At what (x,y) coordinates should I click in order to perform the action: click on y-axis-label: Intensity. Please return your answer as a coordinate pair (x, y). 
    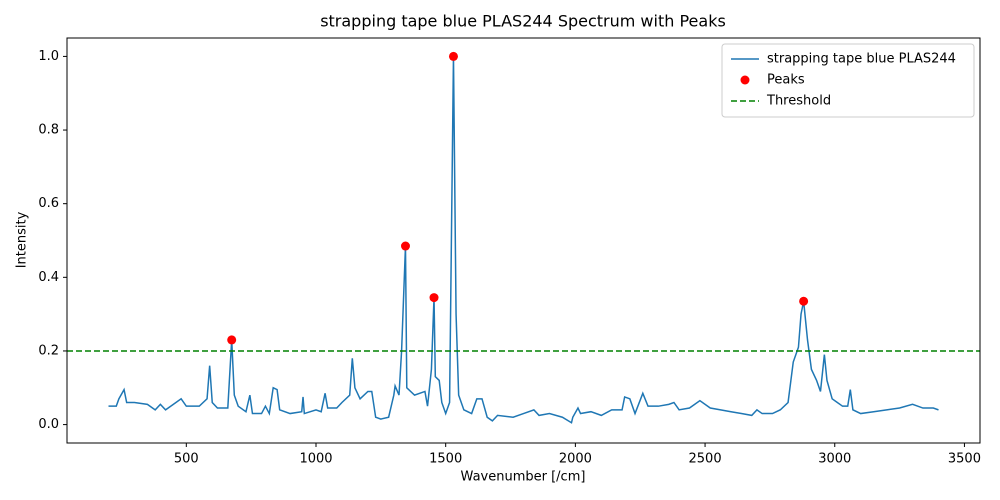
    Looking at the image, I should click on (22, 239).